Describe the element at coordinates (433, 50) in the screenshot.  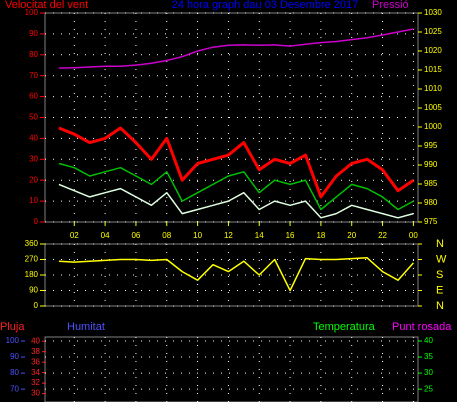
I see `y2-tick-label: 1020` at that location.